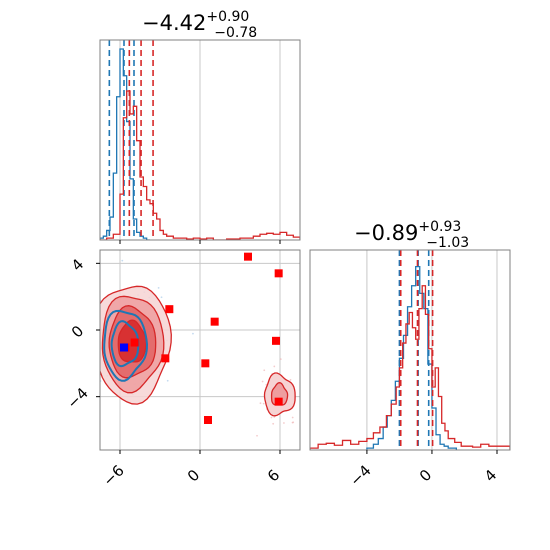 The width and height of the screenshot is (550, 550). I want to click on joint-ytick-label-2: −4, so click(77, 398).